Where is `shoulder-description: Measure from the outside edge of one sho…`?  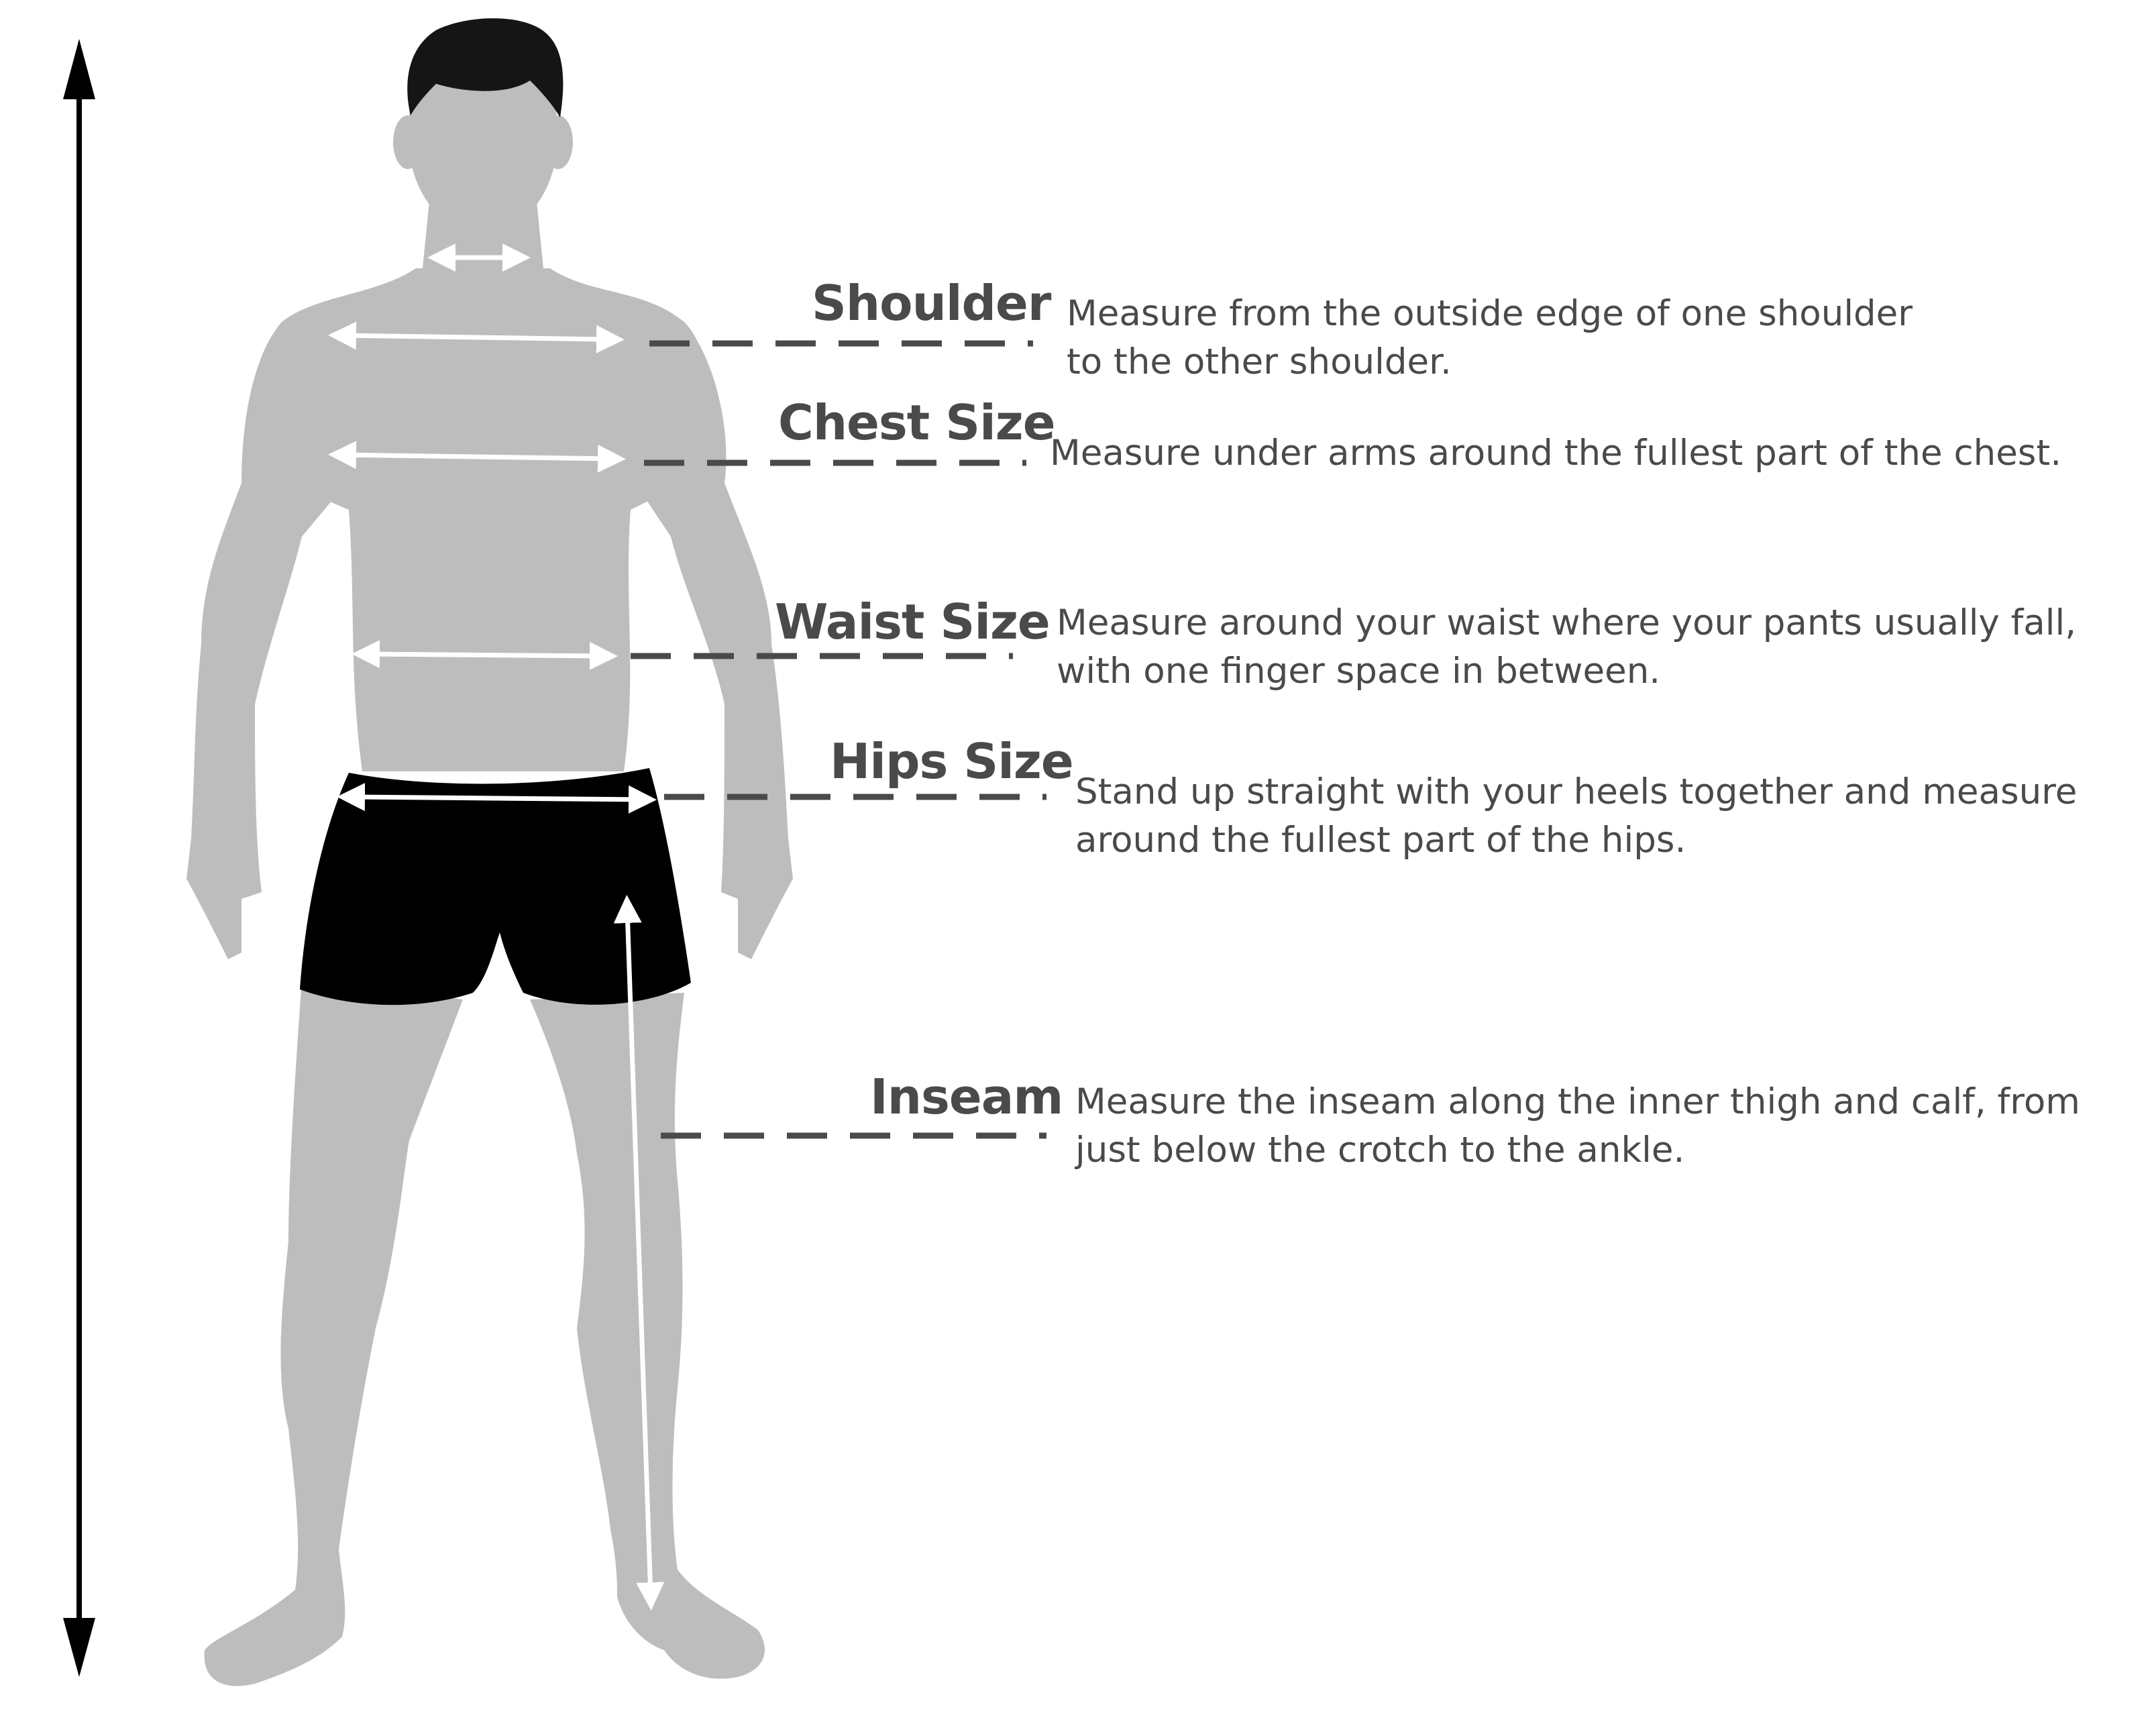 shoulder-description: Measure from the outside edge of one sho… is located at coordinates (1490, 338).